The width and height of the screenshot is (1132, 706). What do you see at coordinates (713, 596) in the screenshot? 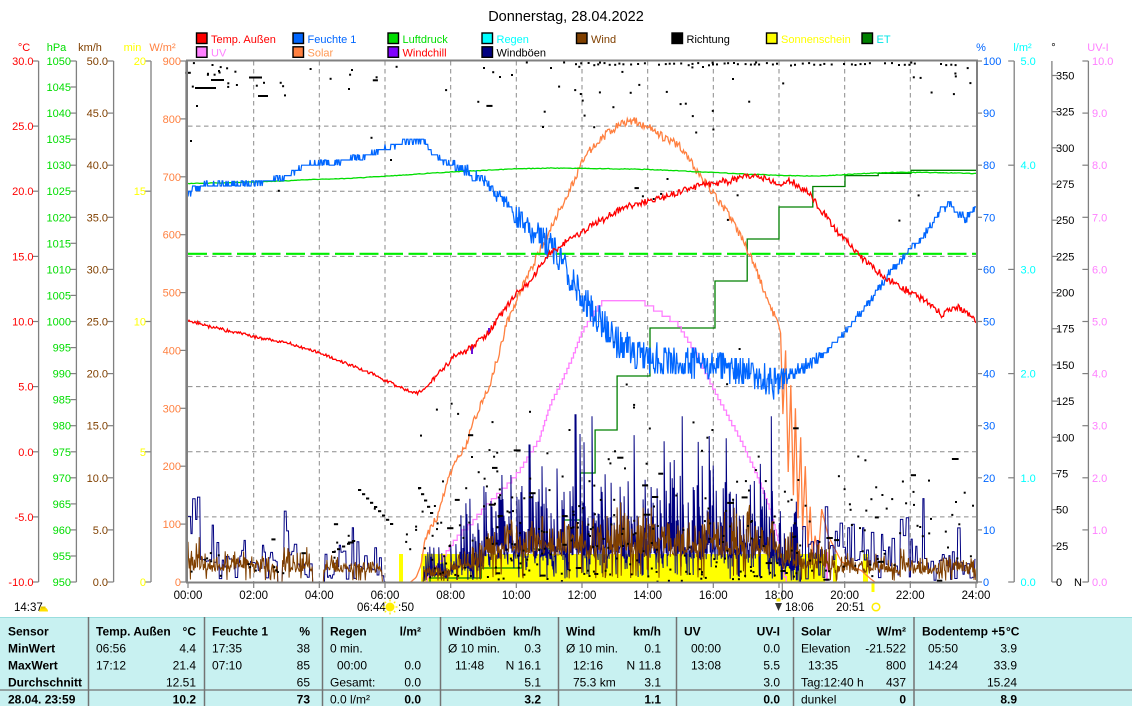
I see `svg-text: 16:00` at bounding box center [713, 596].